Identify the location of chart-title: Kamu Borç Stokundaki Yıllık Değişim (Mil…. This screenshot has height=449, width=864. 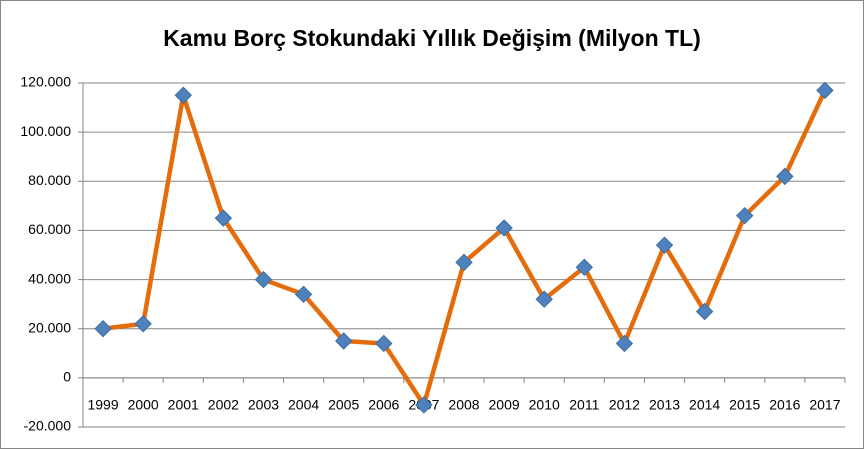
(432, 38).